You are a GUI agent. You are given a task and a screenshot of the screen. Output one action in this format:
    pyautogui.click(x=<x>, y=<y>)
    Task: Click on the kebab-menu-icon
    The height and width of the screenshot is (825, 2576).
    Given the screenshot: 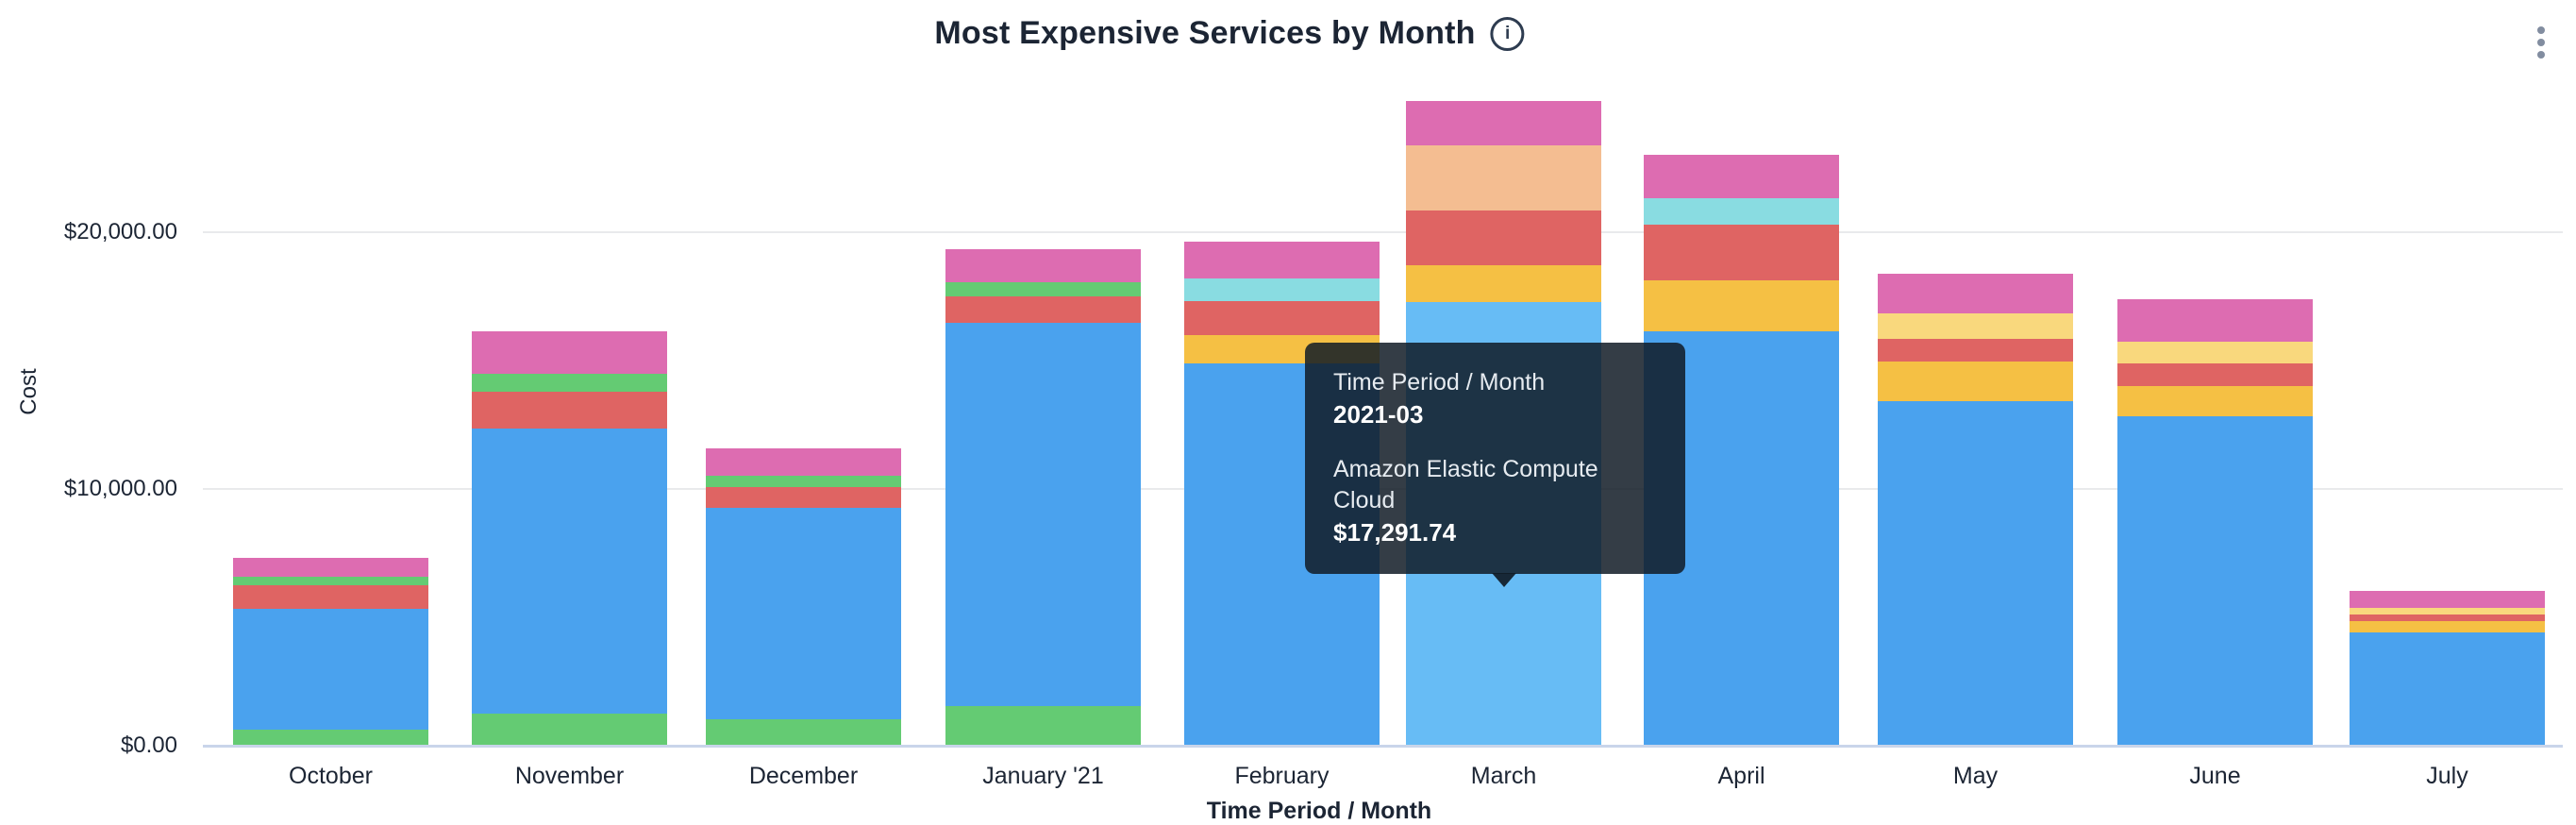 What is the action you would take?
    pyautogui.click(x=2541, y=54)
    